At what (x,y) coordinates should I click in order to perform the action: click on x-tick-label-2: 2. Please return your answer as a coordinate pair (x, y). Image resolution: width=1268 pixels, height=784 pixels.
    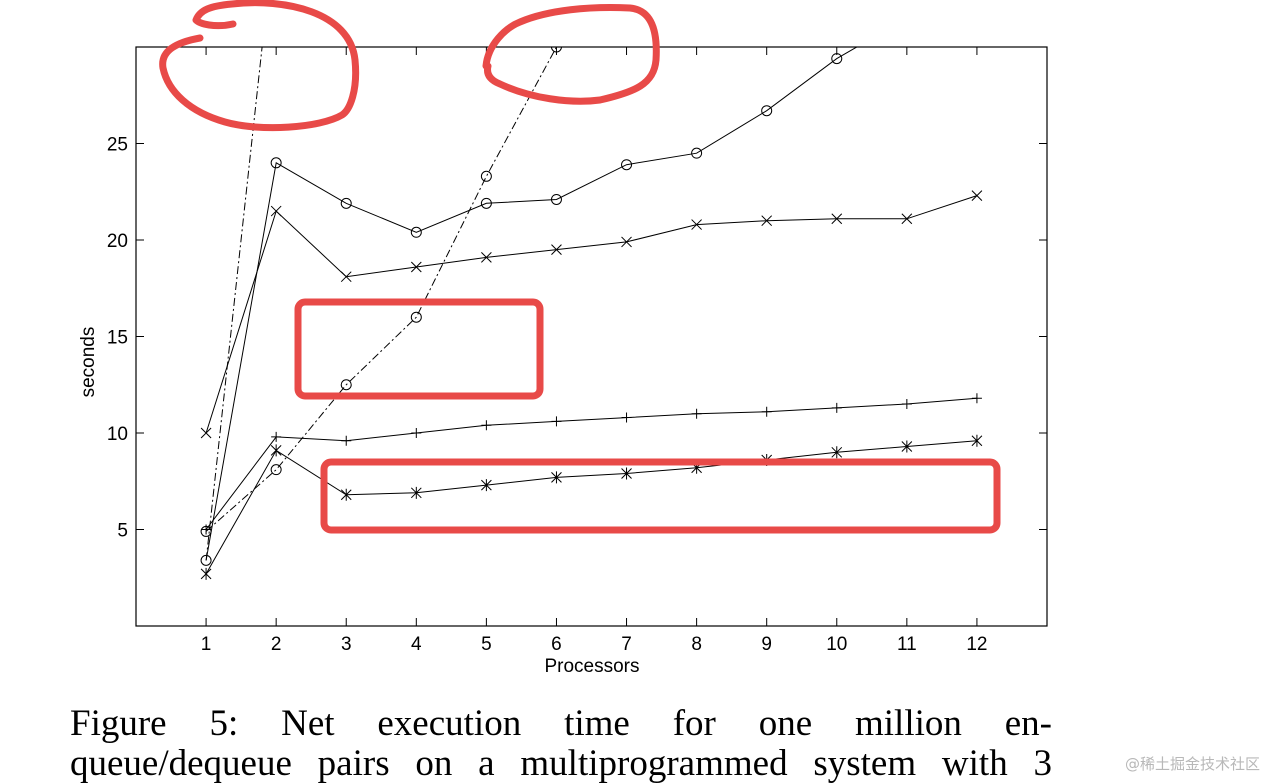
    Looking at the image, I should click on (276, 644).